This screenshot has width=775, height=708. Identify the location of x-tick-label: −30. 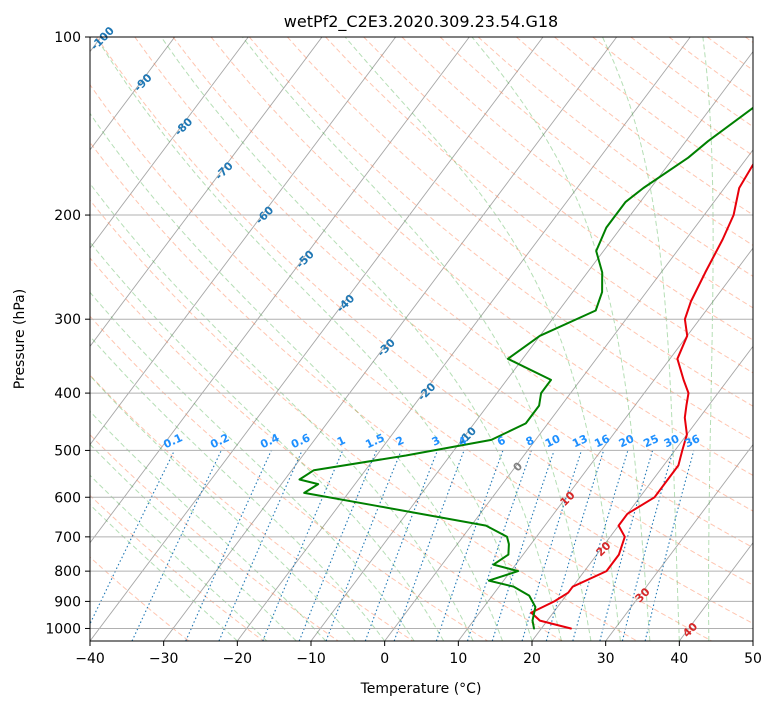
(164, 659).